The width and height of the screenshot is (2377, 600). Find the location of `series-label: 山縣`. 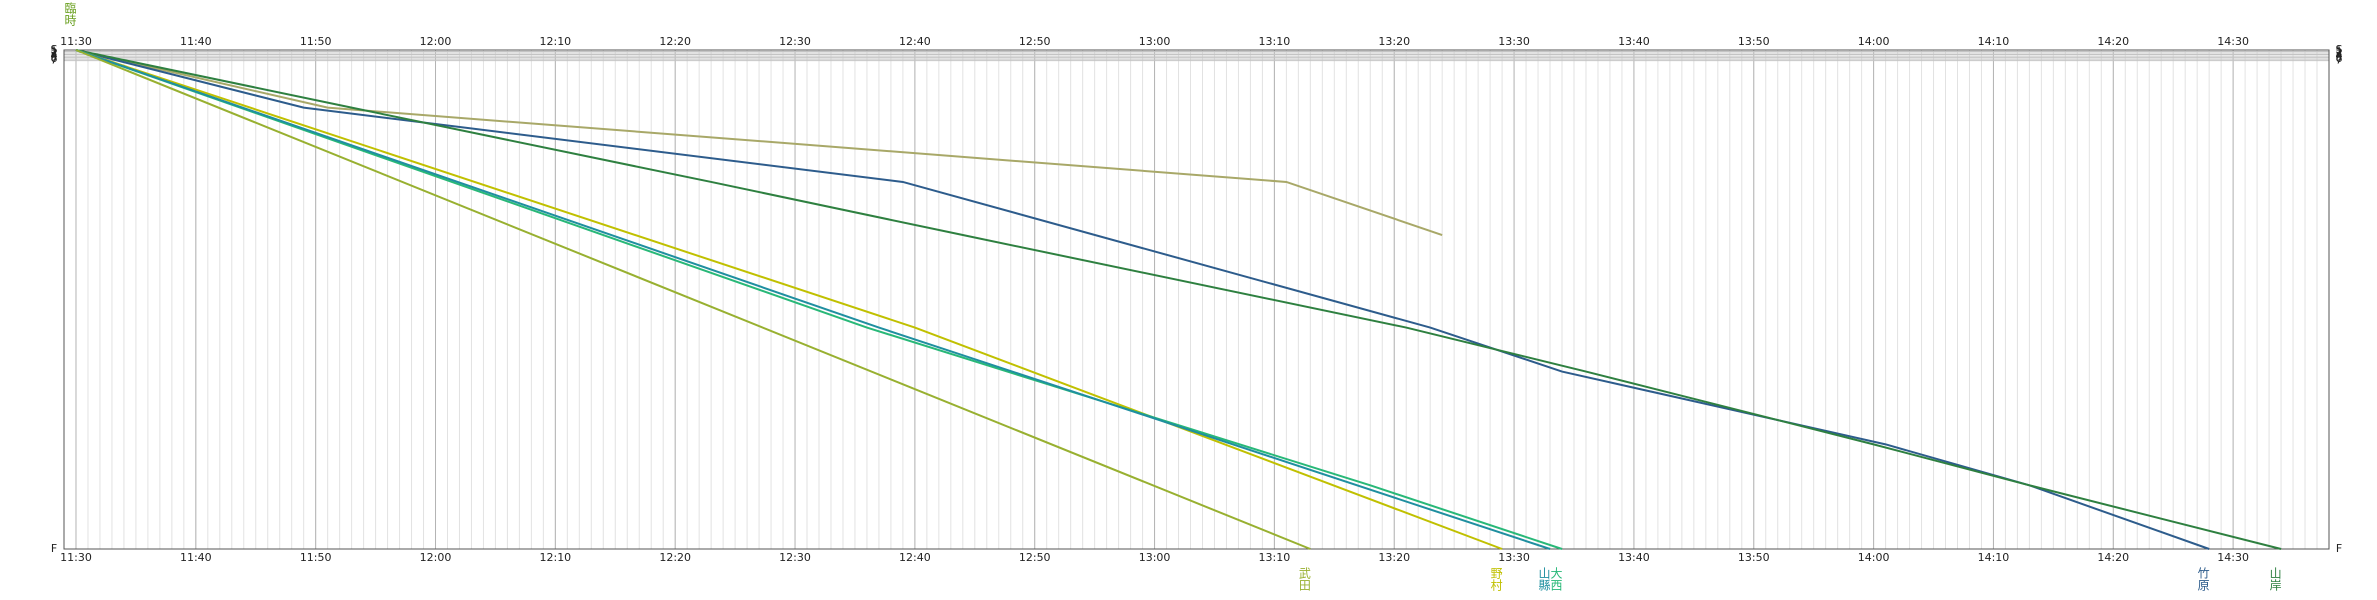

series-label: 山縣 is located at coordinates (1544, 579).